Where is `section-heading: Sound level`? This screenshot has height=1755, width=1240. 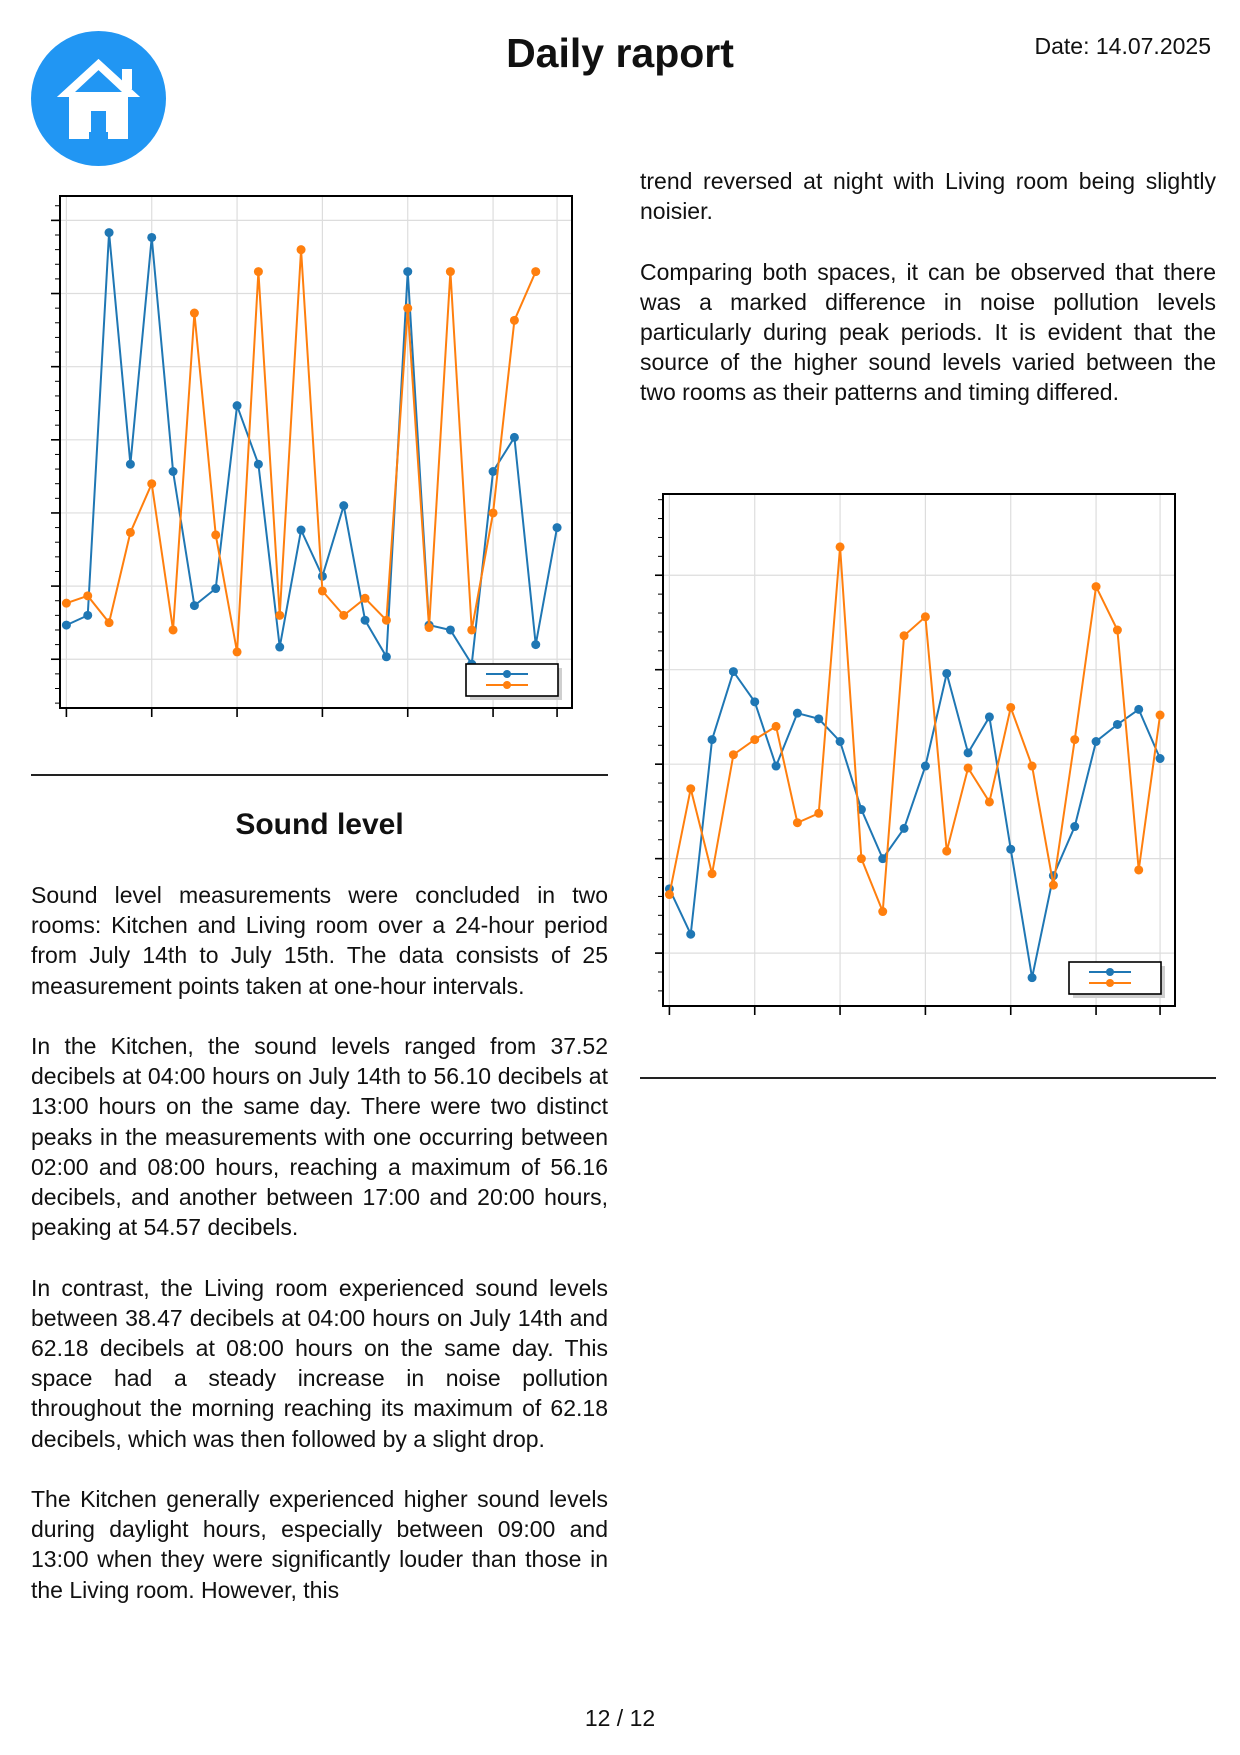
section-heading: Sound level is located at coordinates (319, 824).